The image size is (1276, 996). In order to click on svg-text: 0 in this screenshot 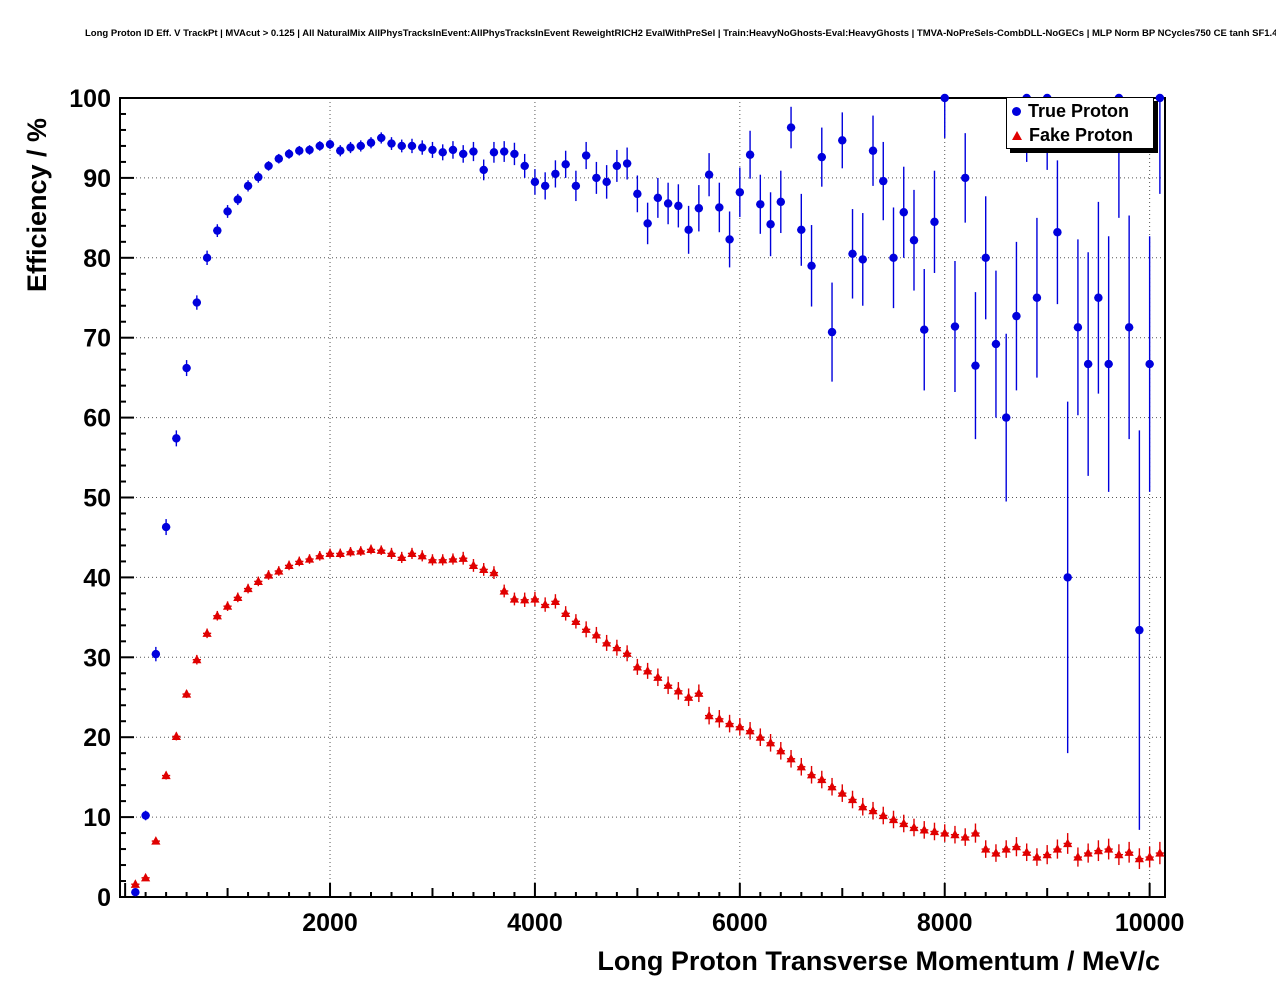, I will do `click(104, 898)`.